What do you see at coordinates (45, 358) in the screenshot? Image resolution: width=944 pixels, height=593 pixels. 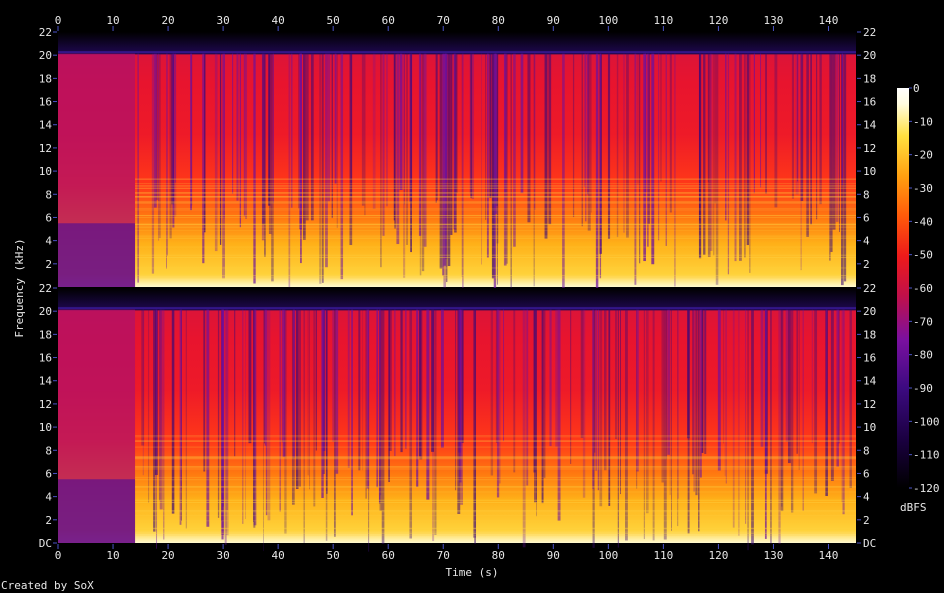 I see `y-tick-label-lower: 16` at bounding box center [45, 358].